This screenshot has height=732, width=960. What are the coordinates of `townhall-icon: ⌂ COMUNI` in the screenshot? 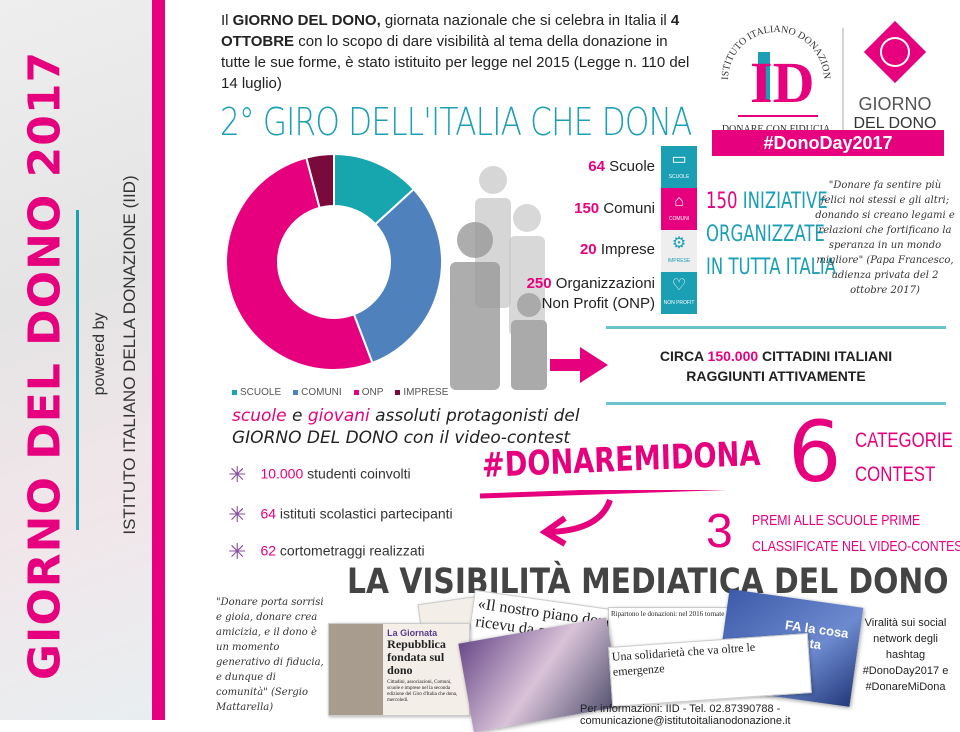 It's located at (679, 209).